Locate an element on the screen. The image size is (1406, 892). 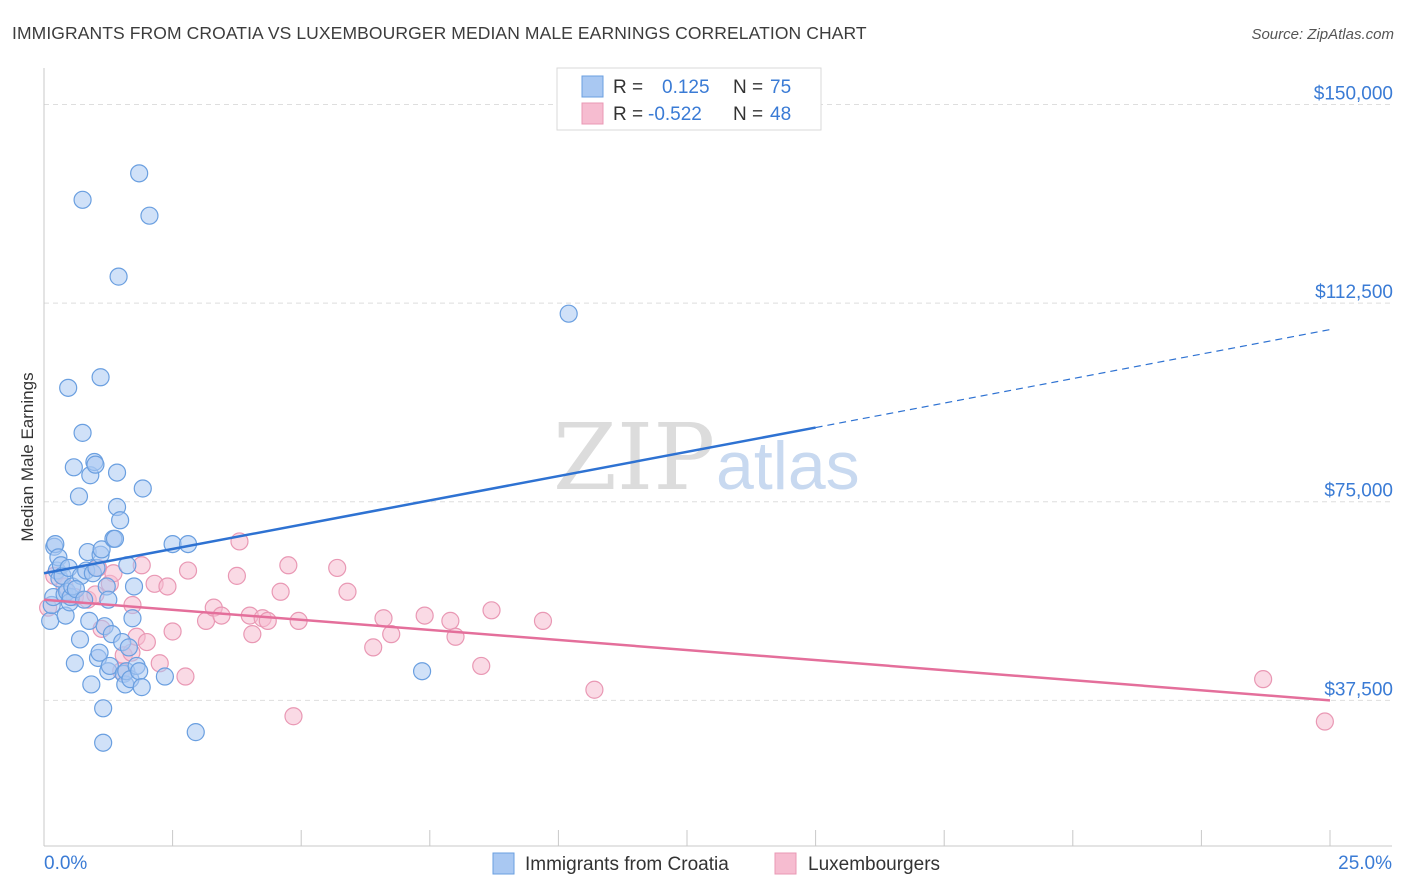
legend-n-label-pink: N = is located at coordinates (748, 114).